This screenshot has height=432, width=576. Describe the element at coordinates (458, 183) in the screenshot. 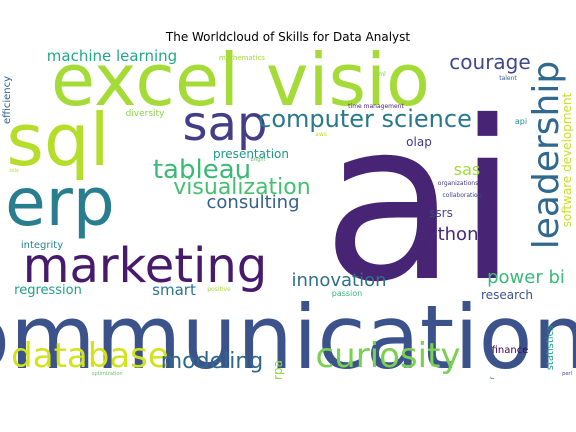

I see `word-organizations: organizations` at that location.